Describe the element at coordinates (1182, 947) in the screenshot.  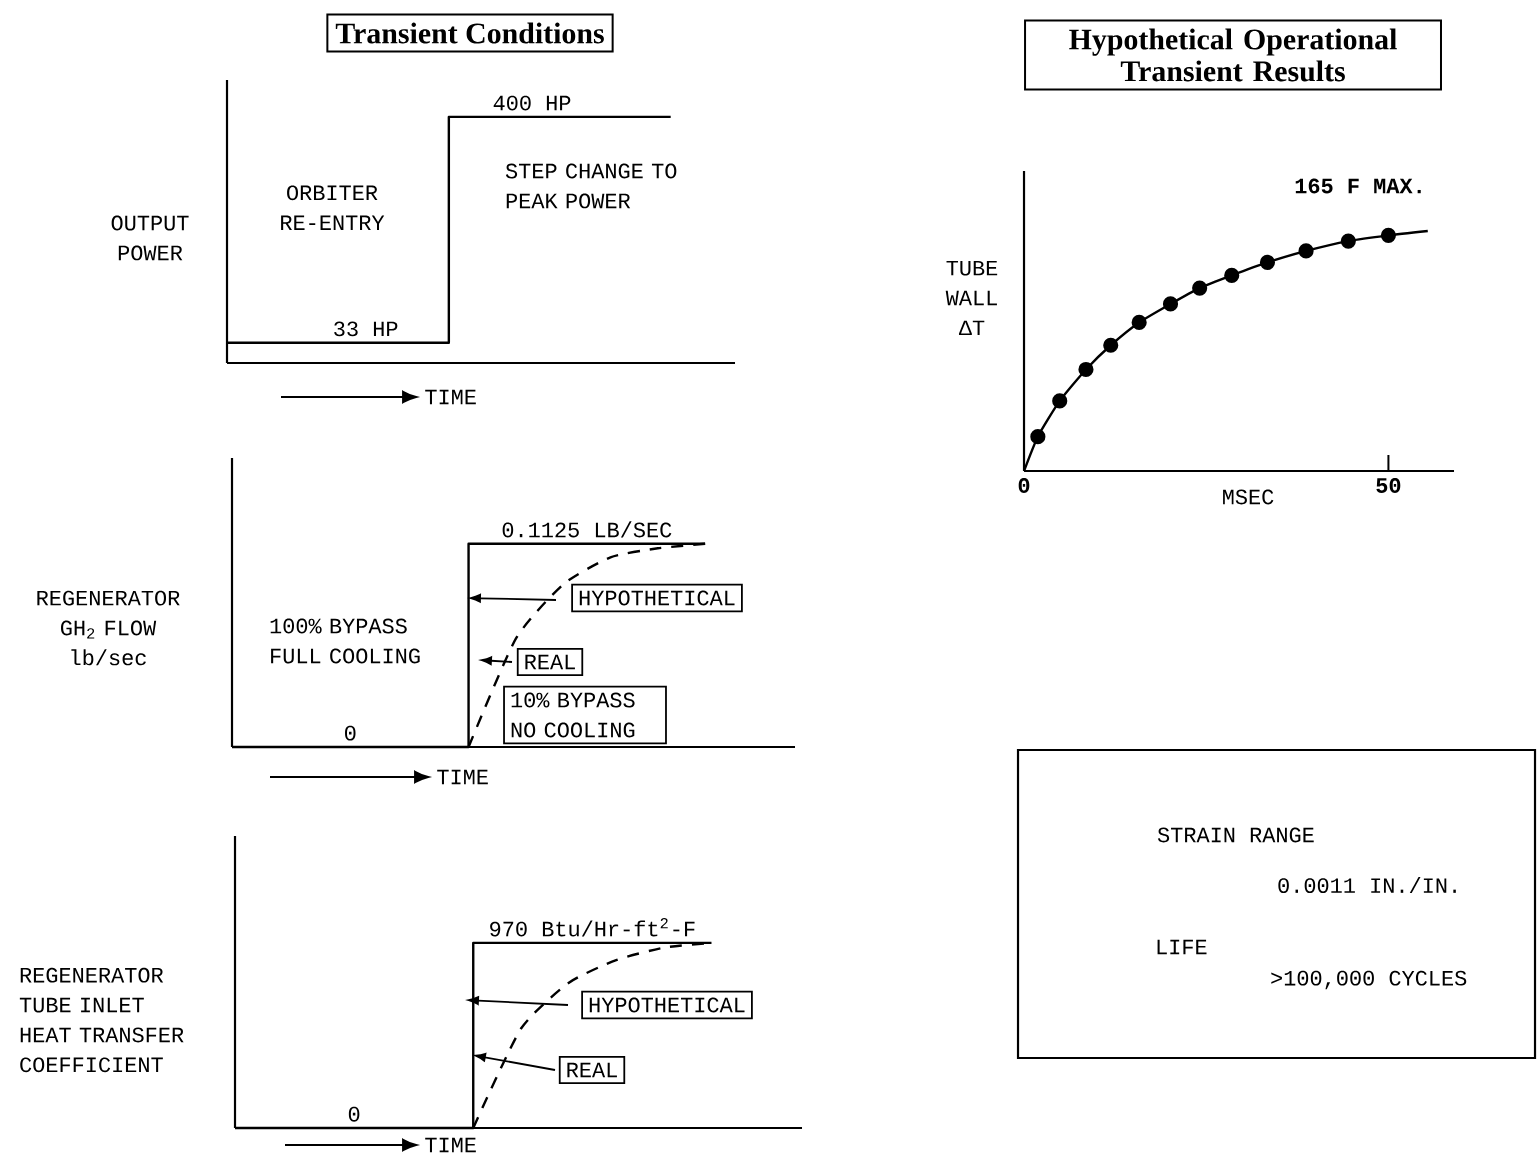
I see `text: LIFE` at that location.